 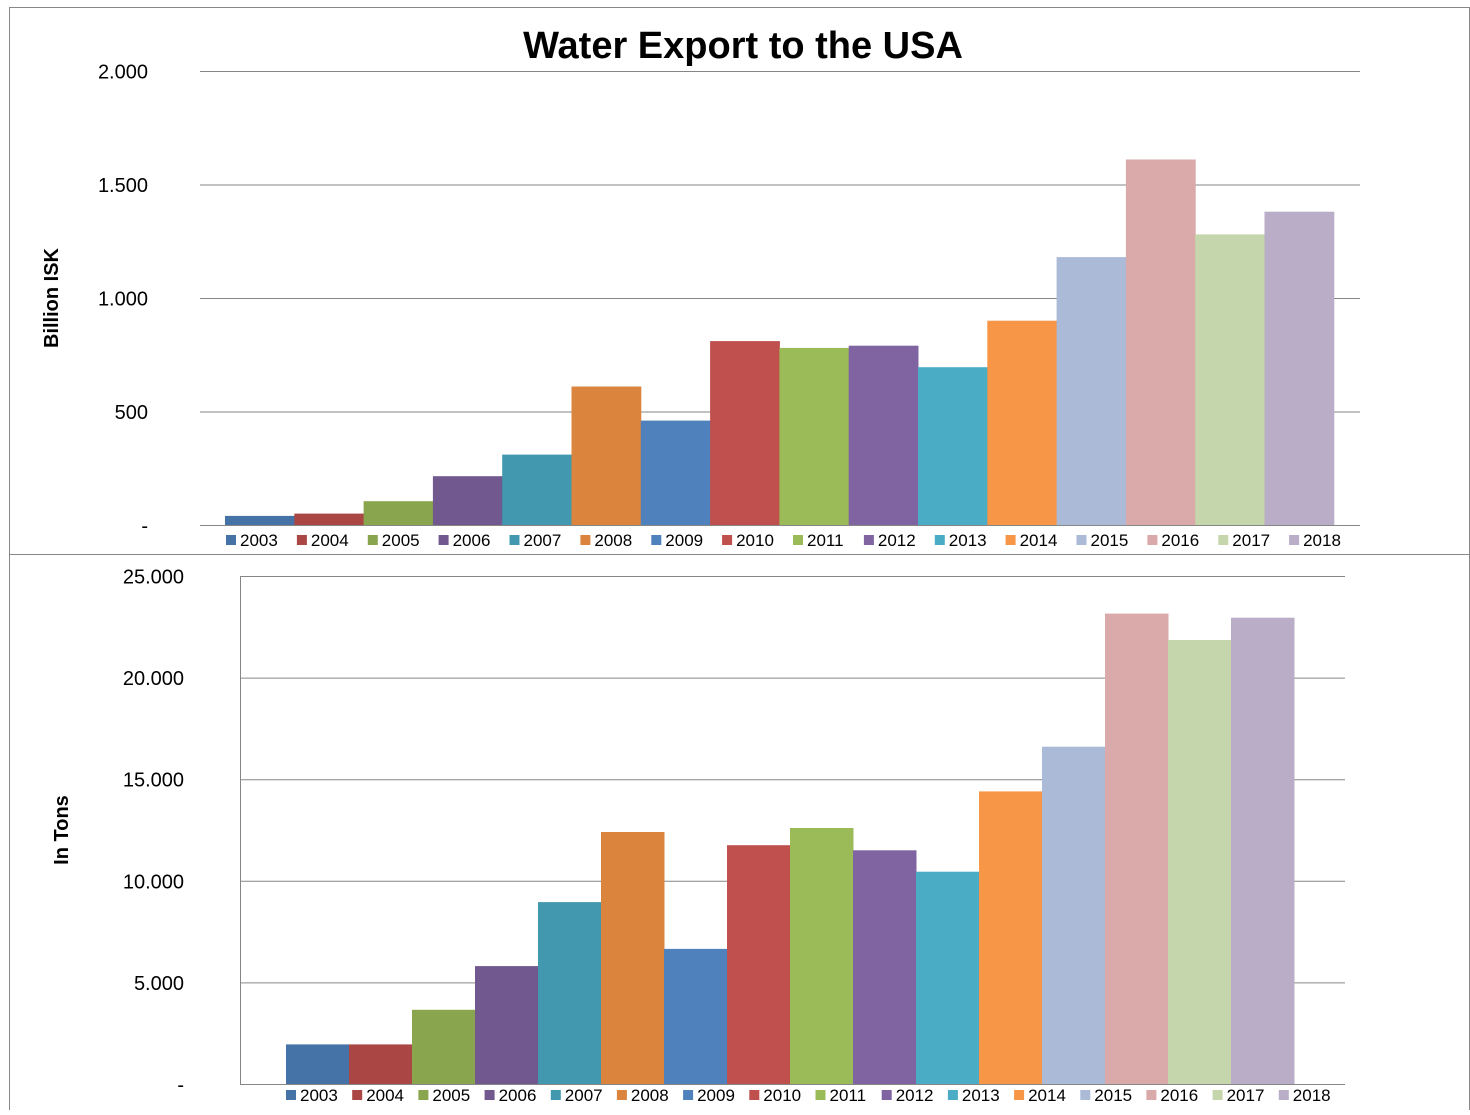 What do you see at coordinates (123, 300) in the screenshot?
I see `y-tick-label: 1.000` at bounding box center [123, 300].